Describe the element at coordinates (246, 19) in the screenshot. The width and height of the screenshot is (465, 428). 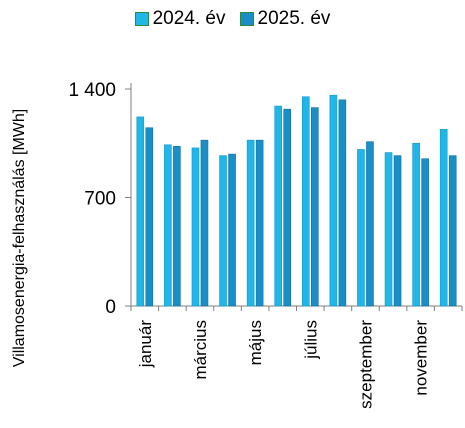
I see `legend-swatch-2025` at that location.